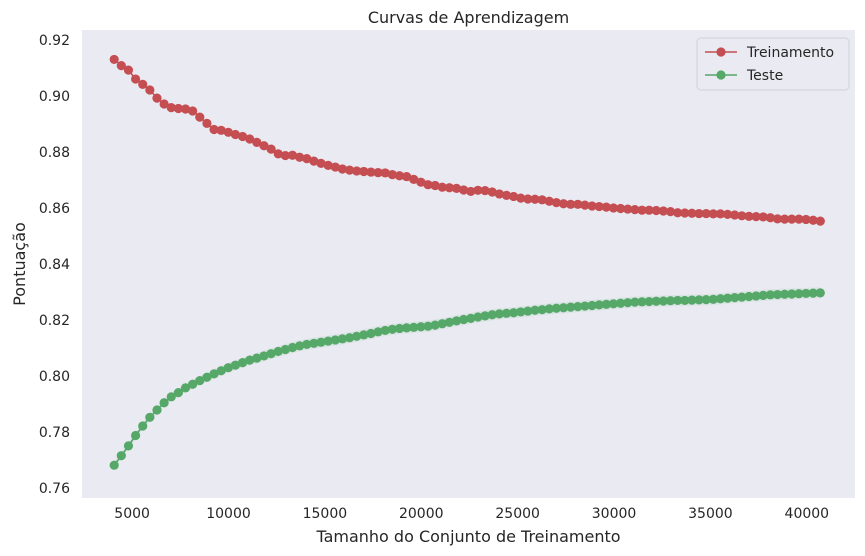  What do you see at coordinates (325, 514) in the screenshot?
I see `x-tick-label: 15000` at bounding box center [325, 514].